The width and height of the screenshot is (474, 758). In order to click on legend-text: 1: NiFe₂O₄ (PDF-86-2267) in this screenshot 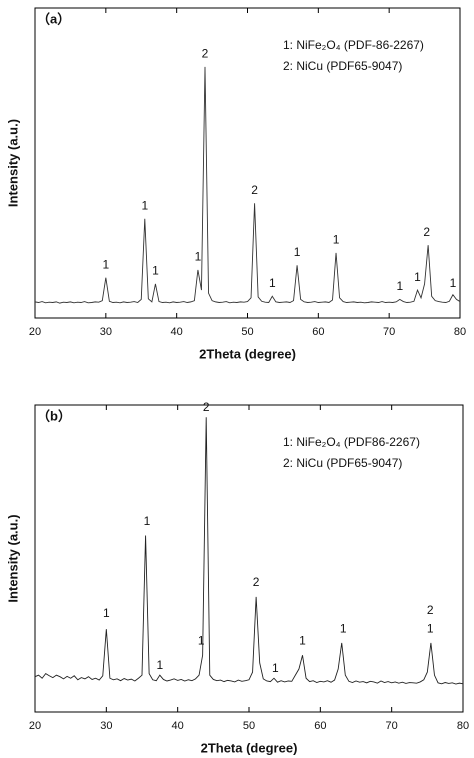, I will do `click(353, 45)`.